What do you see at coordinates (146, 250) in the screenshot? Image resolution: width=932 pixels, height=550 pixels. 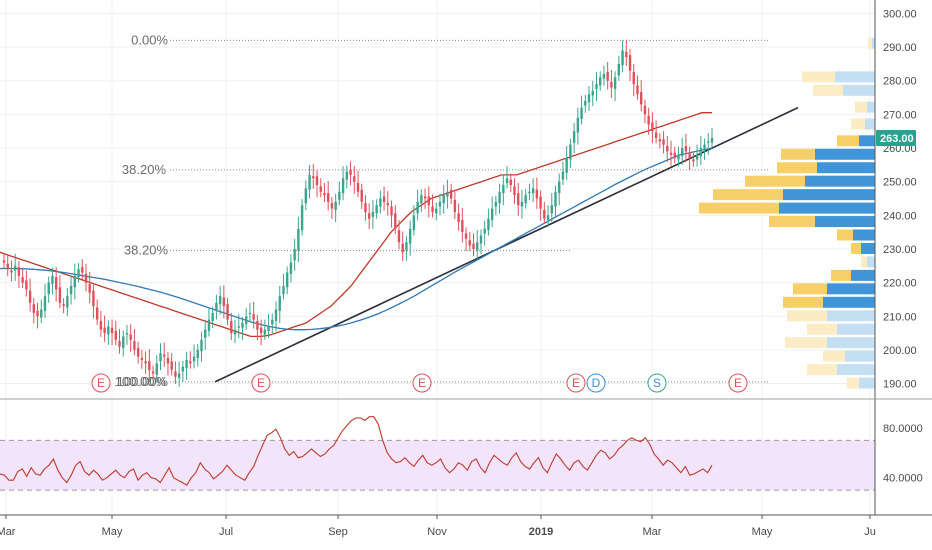 I see `fib-label: 38.20%` at bounding box center [146, 250].